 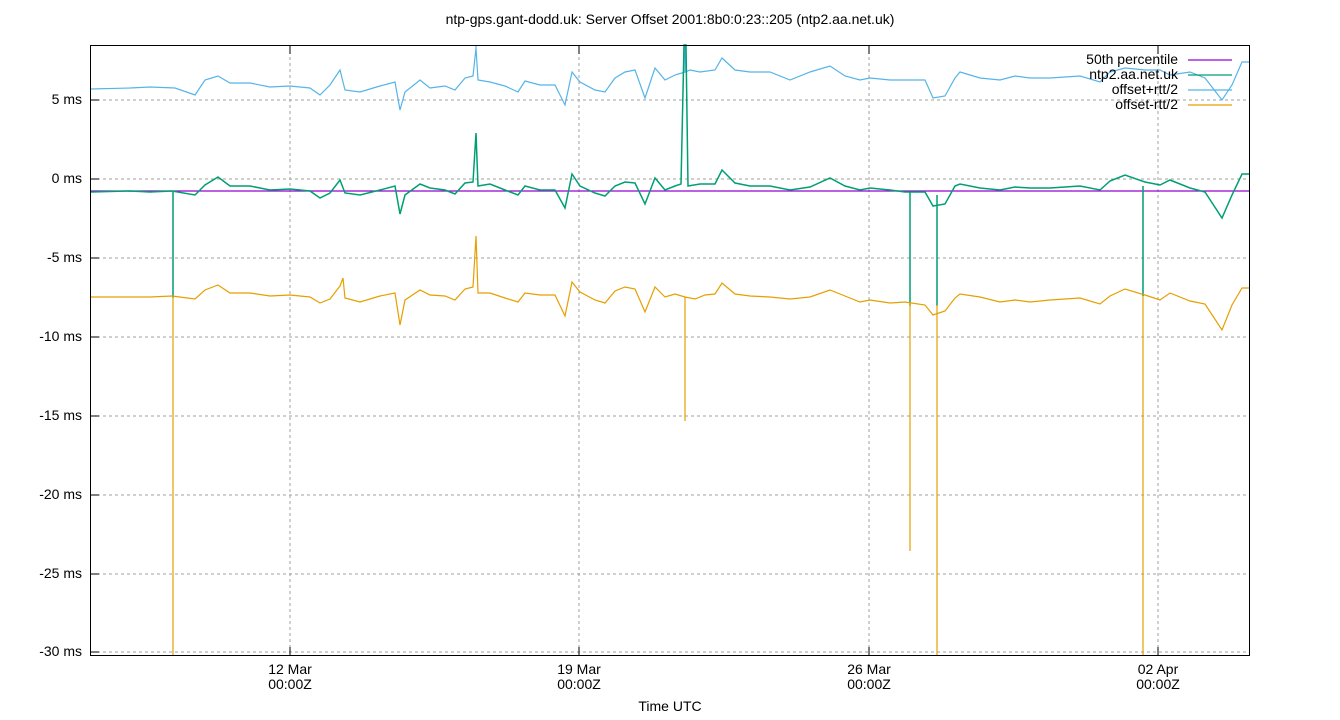 I want to click on y-tick-label: -20 ms, so click(x=60, y=494).